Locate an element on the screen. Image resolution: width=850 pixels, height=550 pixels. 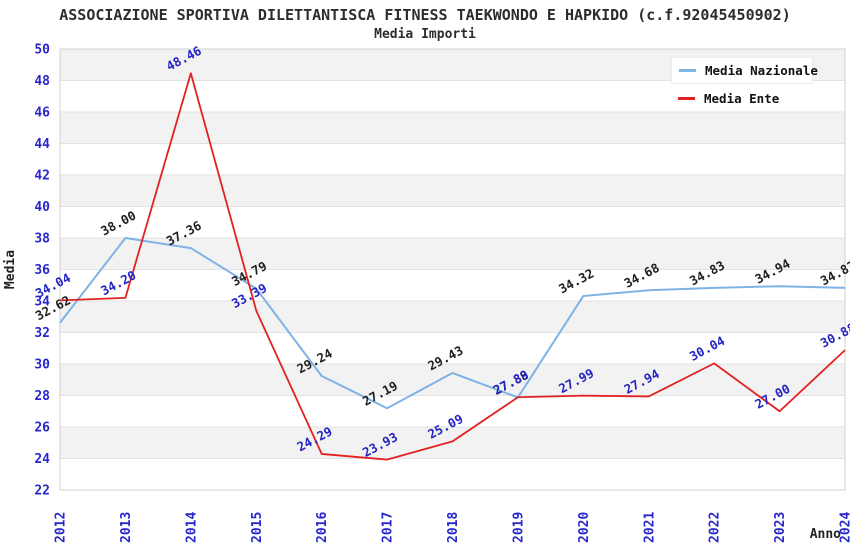
y-tick-label: 46 is located at coordinates (42, 113).